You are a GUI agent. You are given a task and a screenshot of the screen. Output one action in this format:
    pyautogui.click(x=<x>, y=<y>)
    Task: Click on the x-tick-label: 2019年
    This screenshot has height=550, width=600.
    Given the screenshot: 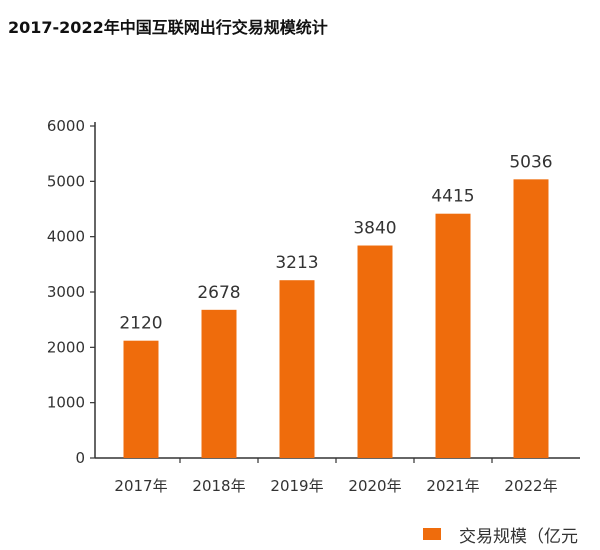 What is the action you would take?
    pyautogui.click(x=296, y=486)
    